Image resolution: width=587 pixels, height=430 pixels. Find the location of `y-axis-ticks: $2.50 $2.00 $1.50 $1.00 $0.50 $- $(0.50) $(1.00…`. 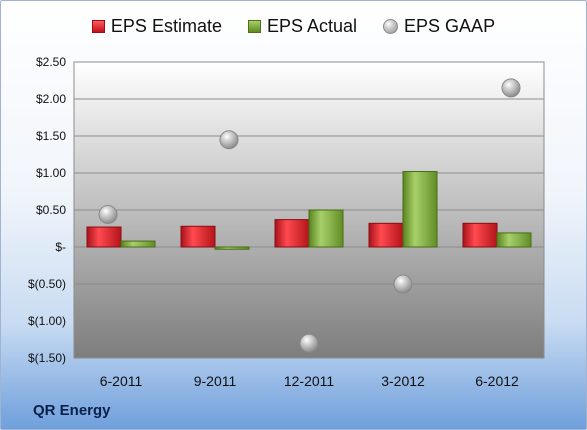

y-axis-ticks: $2.50 $2.00 $1.50 $1.00 $0.50 $- $(0.50) $(1.00… is located at coordinates (47, 210).